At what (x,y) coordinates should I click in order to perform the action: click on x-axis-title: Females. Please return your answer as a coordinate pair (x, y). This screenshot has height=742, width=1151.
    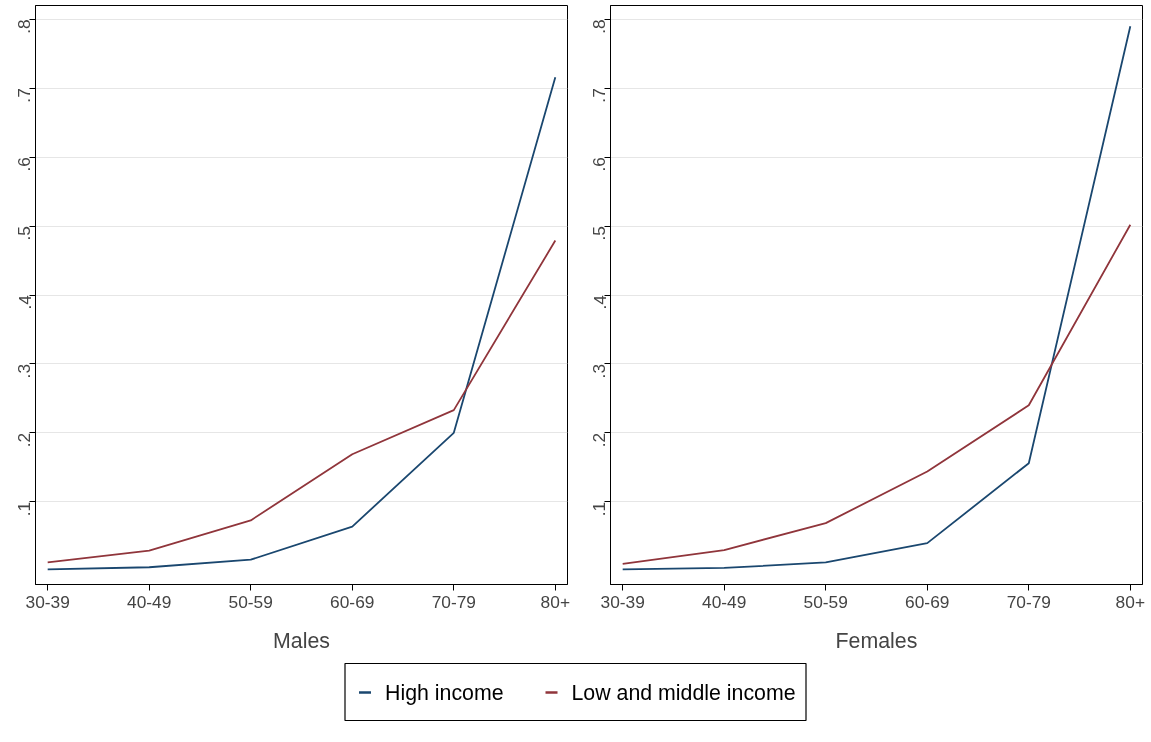
    Looking at the image, I should click on (876, 640).